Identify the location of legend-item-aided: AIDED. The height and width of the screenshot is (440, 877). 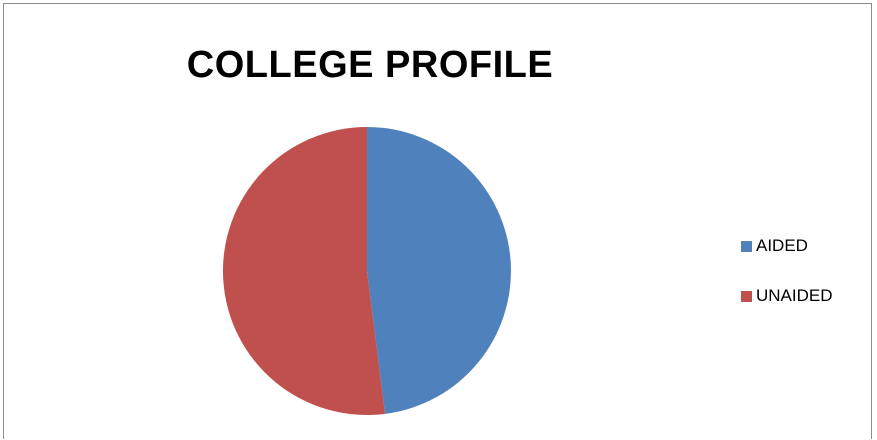
(787, 246).